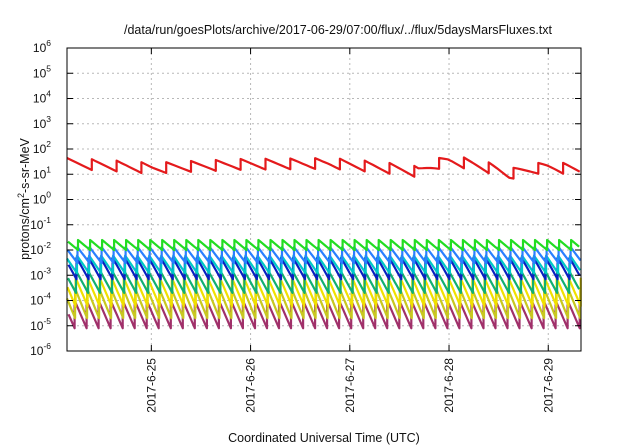 This screenshot has width=640, height=448. I want to click on y-tick-label: 10⁵, so click(42, 71).